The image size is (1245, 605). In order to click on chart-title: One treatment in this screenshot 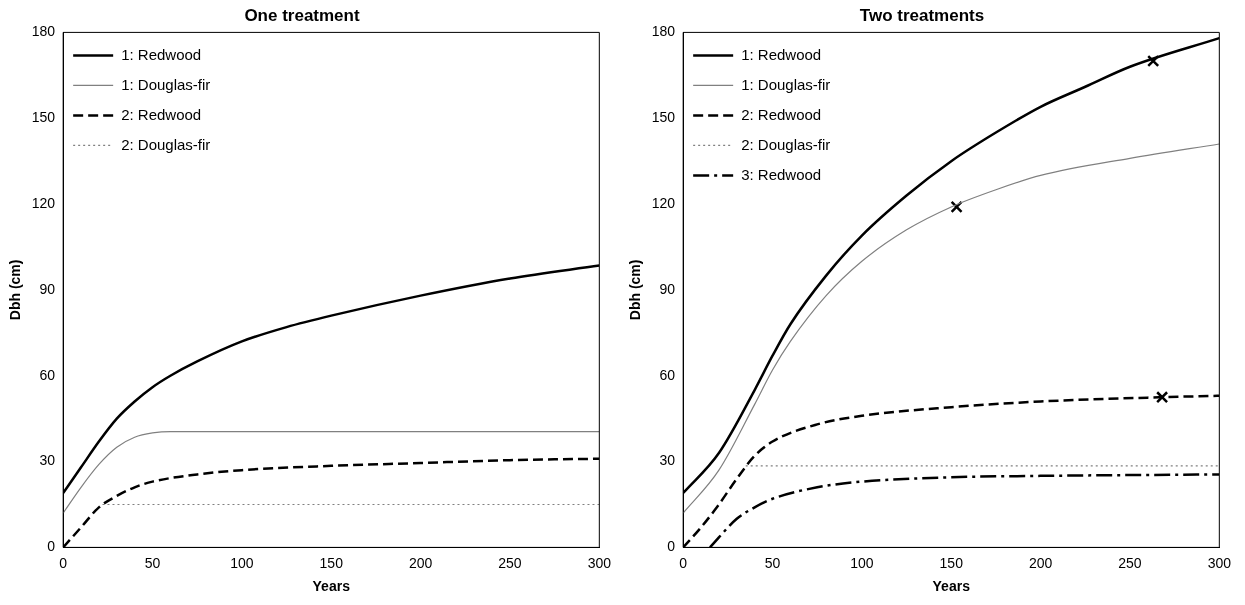, I will do `click(302, 15)`.